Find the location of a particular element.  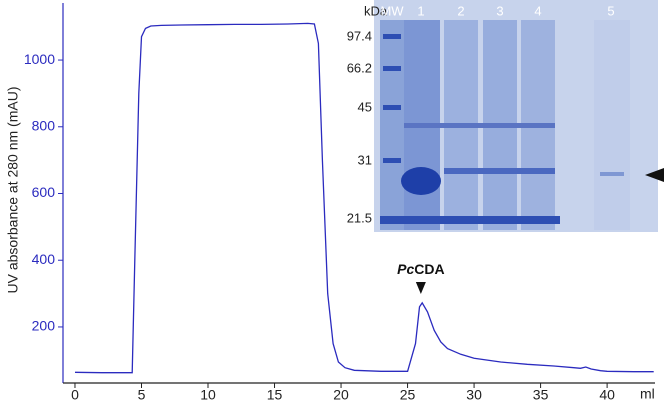

x-axis-label: ml is located at coordinates (647, 394).